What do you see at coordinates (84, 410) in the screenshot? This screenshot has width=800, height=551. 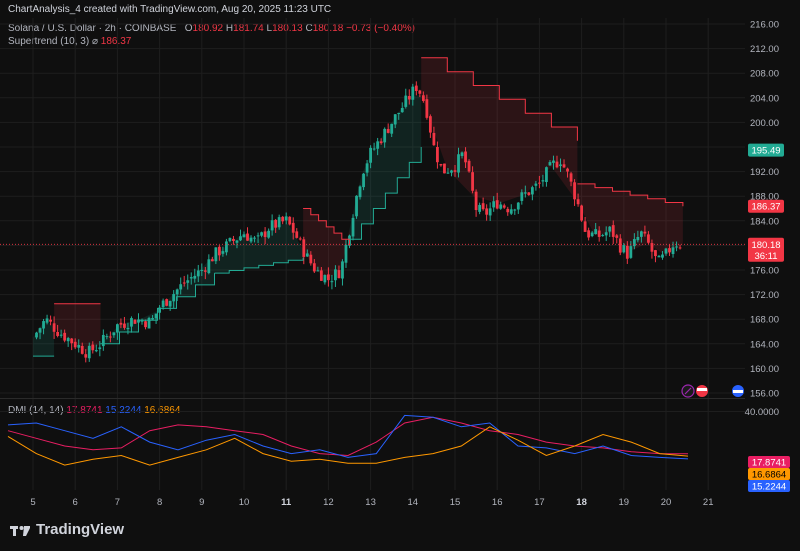 I see `dmi-plus-value: 17.8741` at bounding box center [84, 410].